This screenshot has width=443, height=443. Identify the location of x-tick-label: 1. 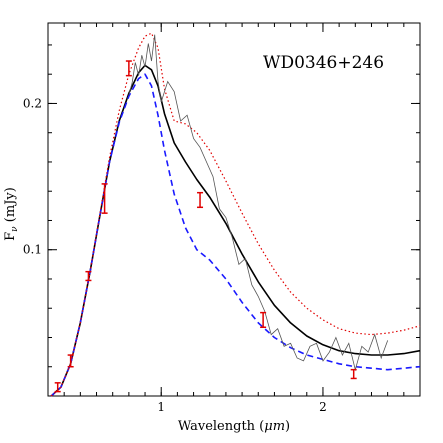
(161, 407).